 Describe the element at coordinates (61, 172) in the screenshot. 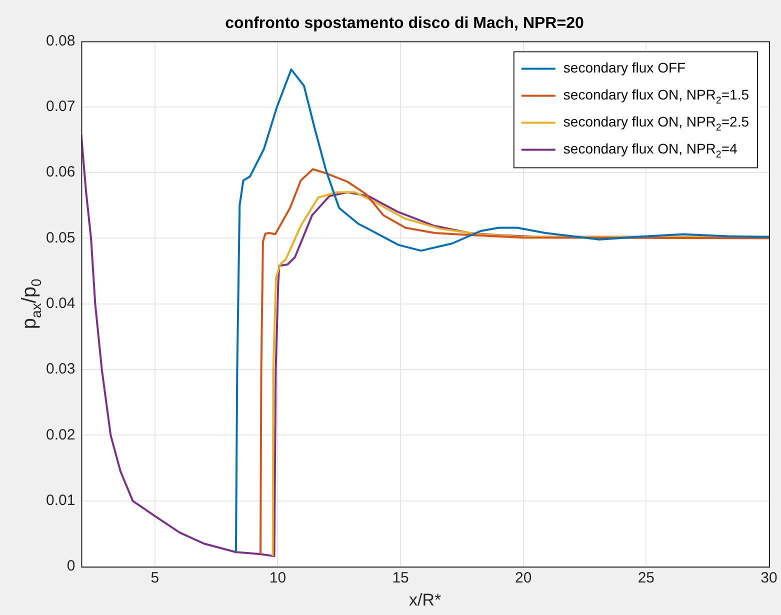

I see `y-tick-label: 0.06` at that location.